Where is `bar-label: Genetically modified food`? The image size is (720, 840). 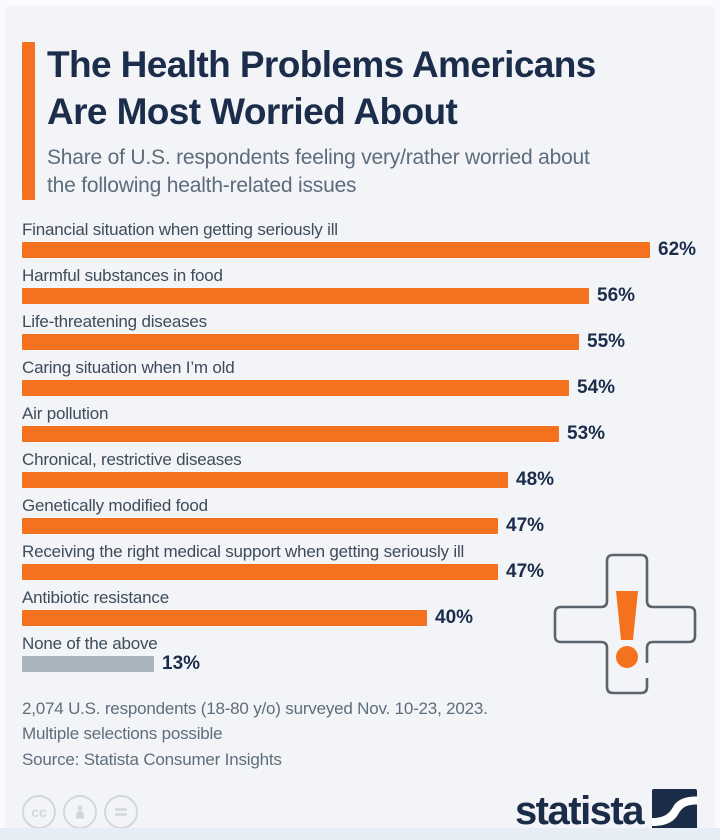
bar-label: Genetically modified food is located at coordinates (115, 505).